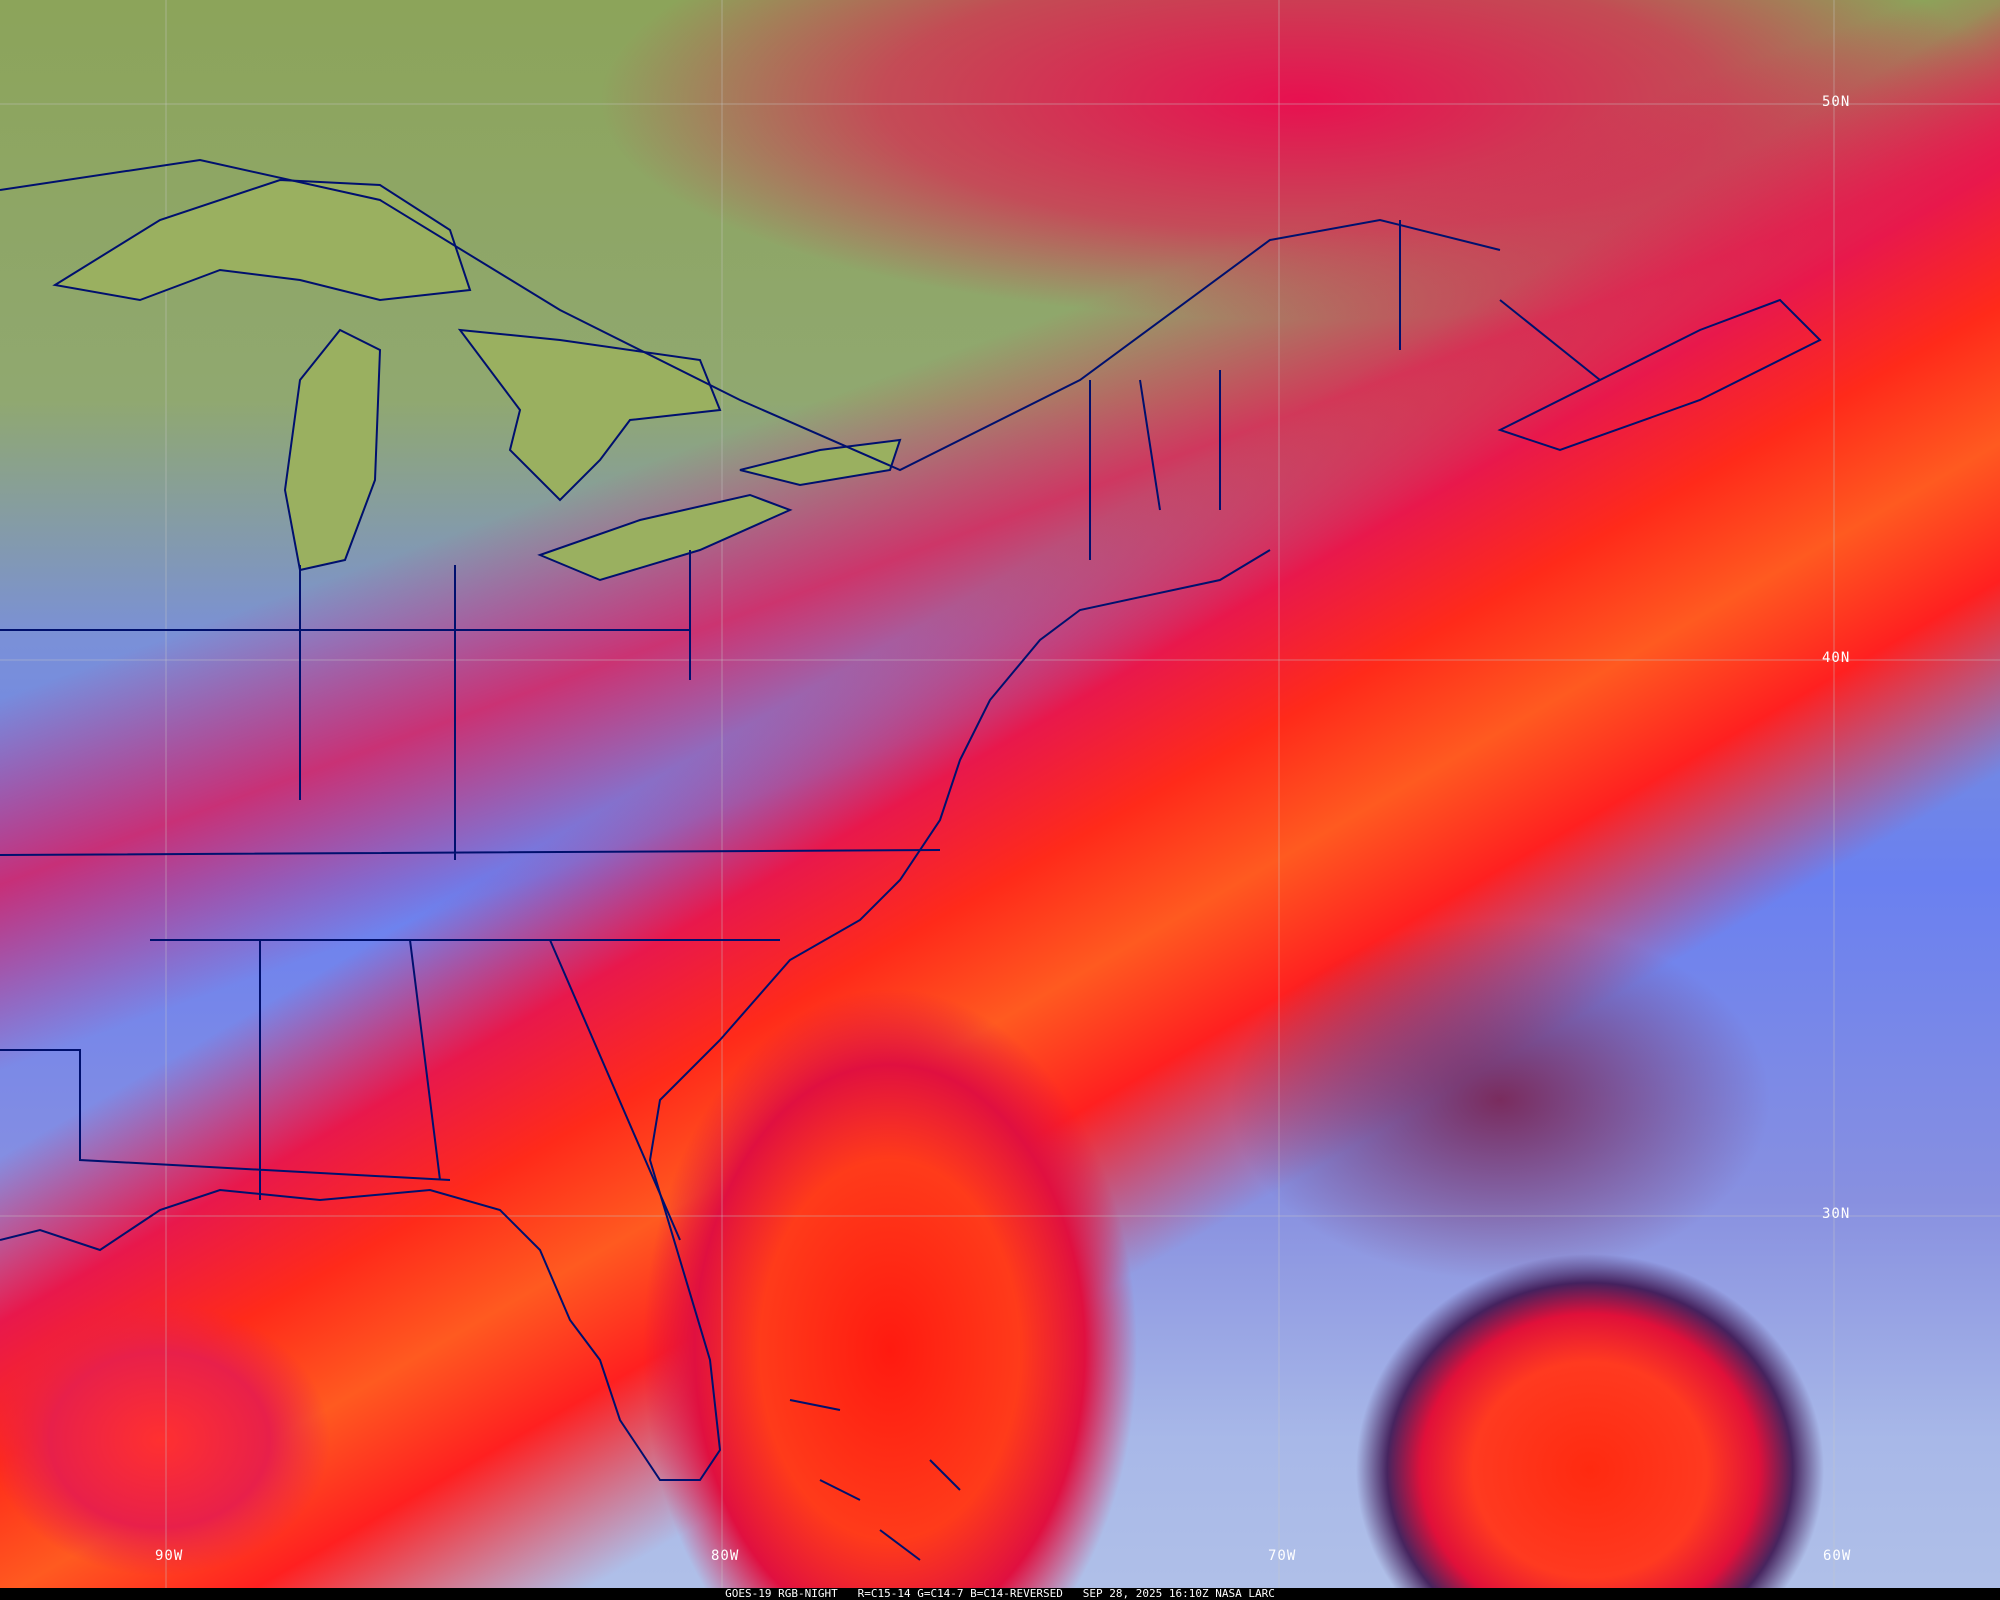 The height and width of the screenshot is (1600, 2000). I want to click on us-canada-border, so click(750, 315).